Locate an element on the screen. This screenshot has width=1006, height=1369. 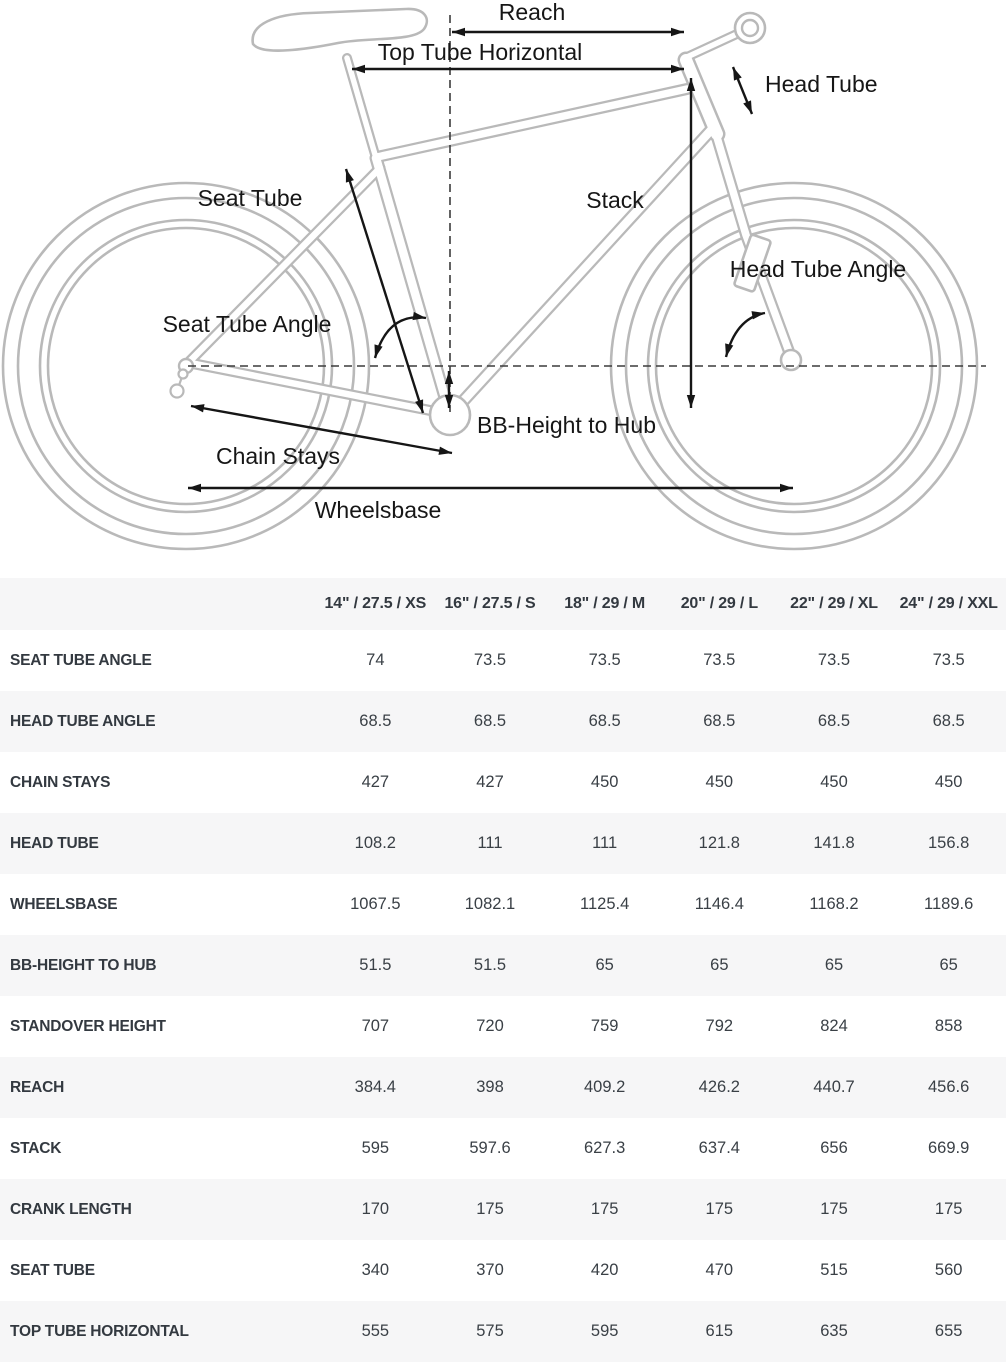
size-column-header: 24" / 29 / XXL is located at coordinates (948, 603).